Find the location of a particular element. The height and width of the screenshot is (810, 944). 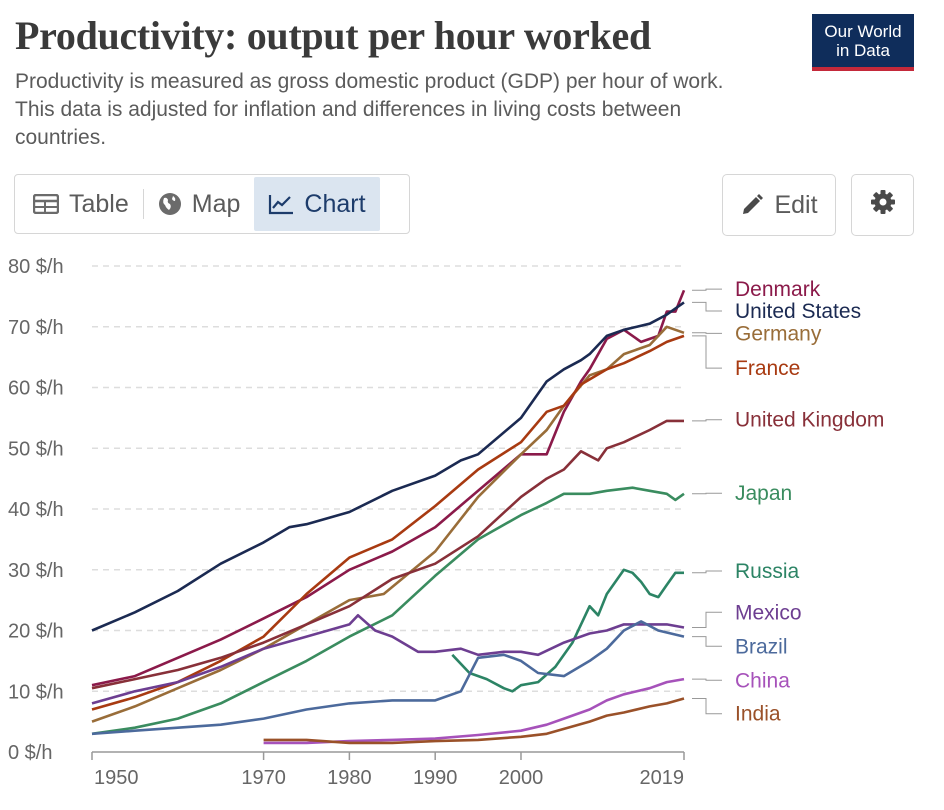

series-line-india is located at coordinates (474, 721).